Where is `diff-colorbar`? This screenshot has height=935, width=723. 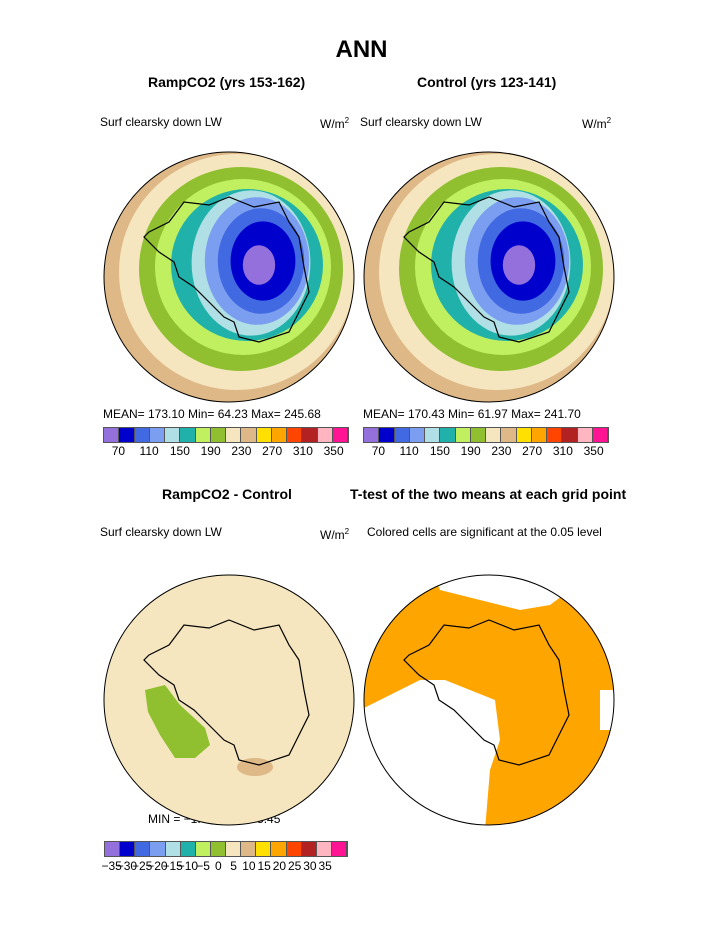 diff-colorbar is located at coordinates (226, 849).